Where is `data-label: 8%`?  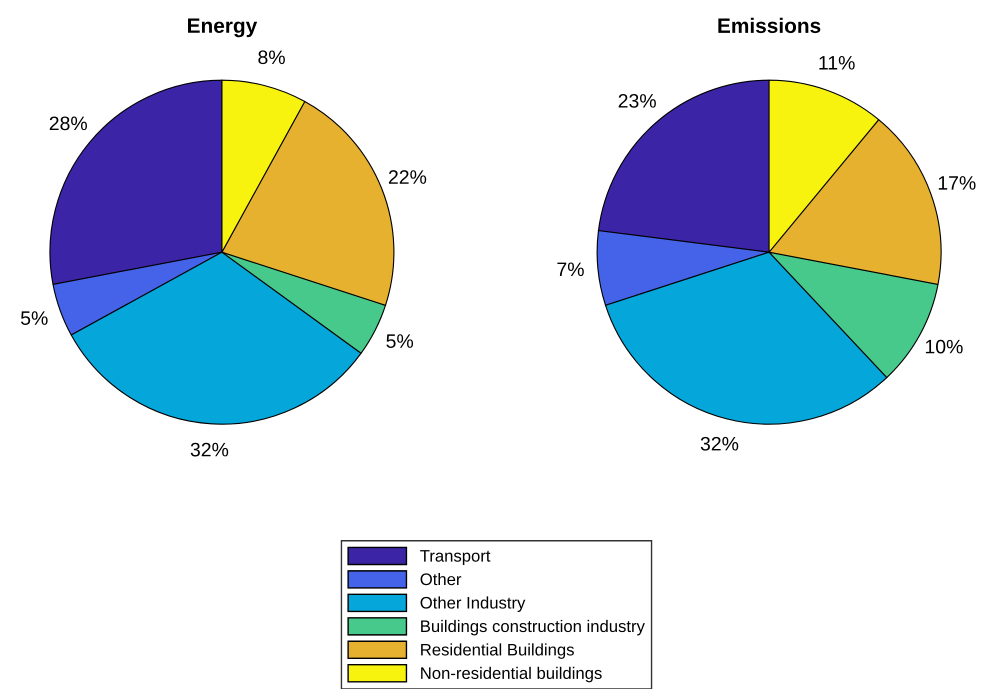 data-label: 8% is located at coordinates (271, 57).